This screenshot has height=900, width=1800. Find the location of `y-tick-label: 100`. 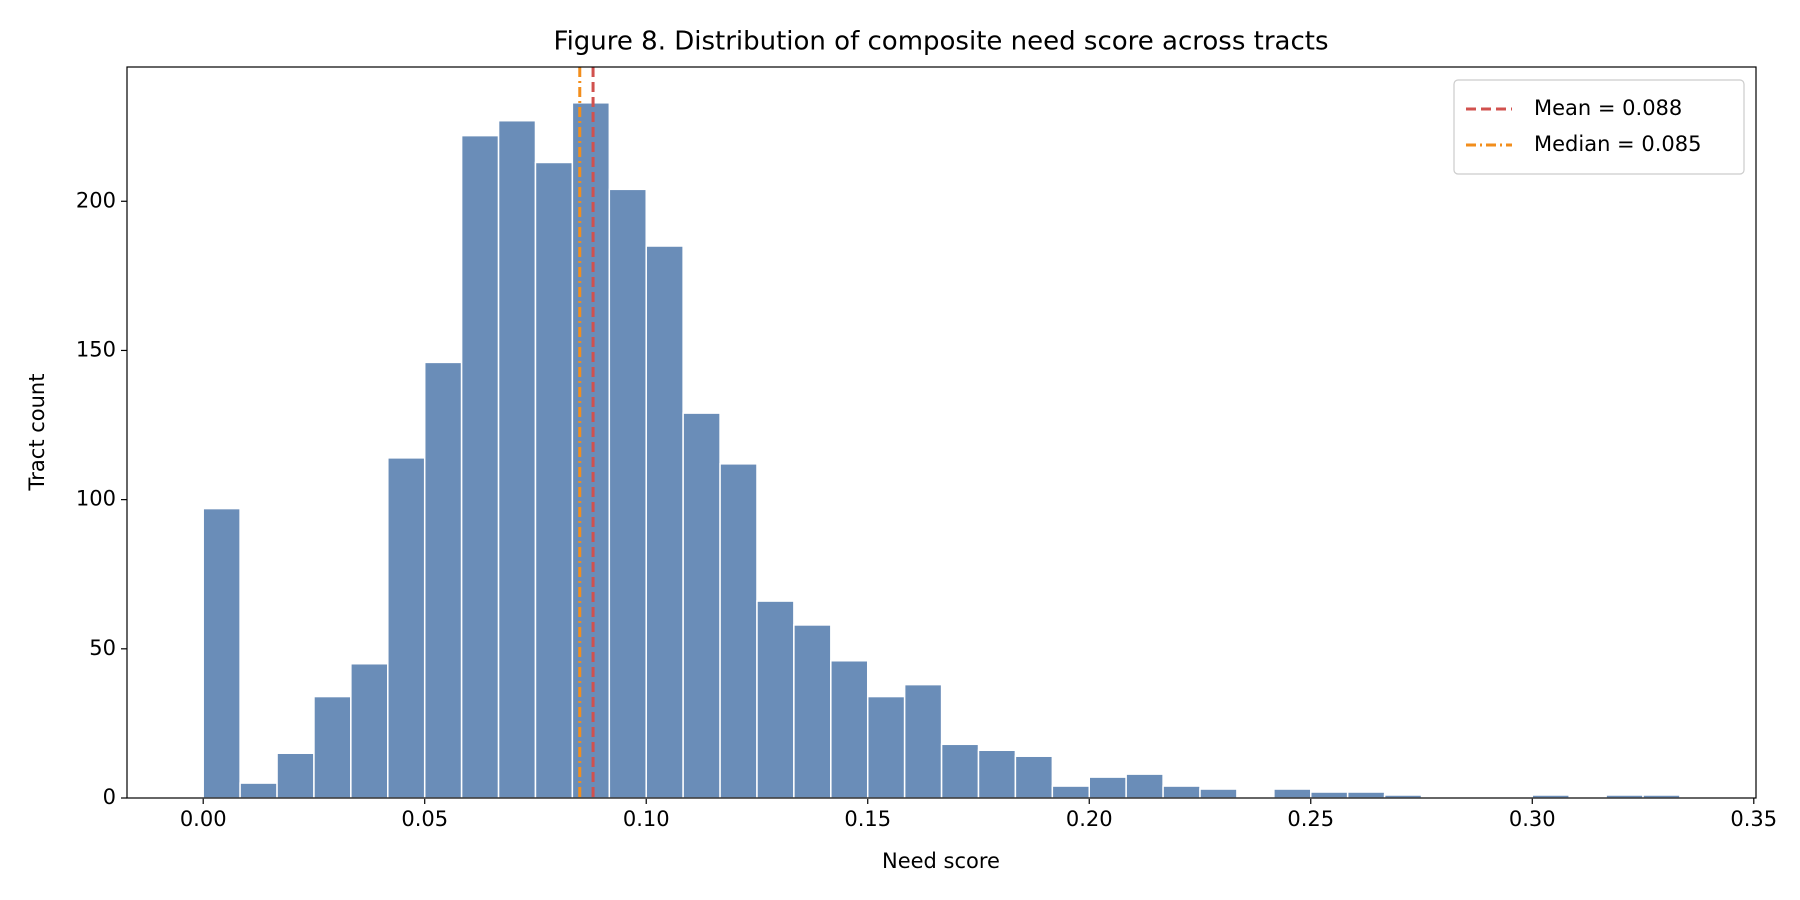

y-tick-label: 100 is located at coordinates (96, 499).